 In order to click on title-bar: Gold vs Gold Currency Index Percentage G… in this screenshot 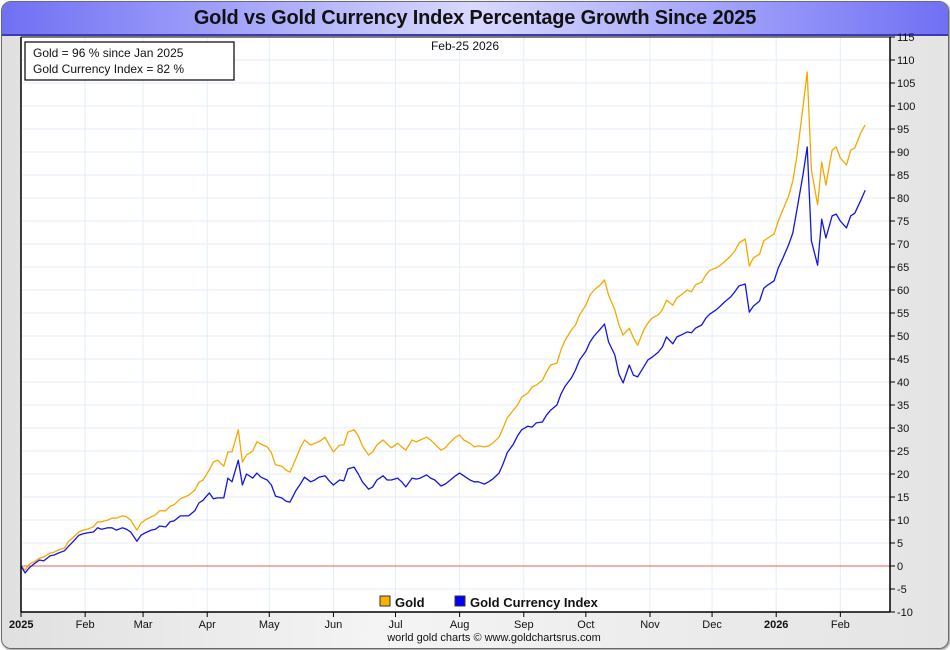, I will do `click(475, 19)`.